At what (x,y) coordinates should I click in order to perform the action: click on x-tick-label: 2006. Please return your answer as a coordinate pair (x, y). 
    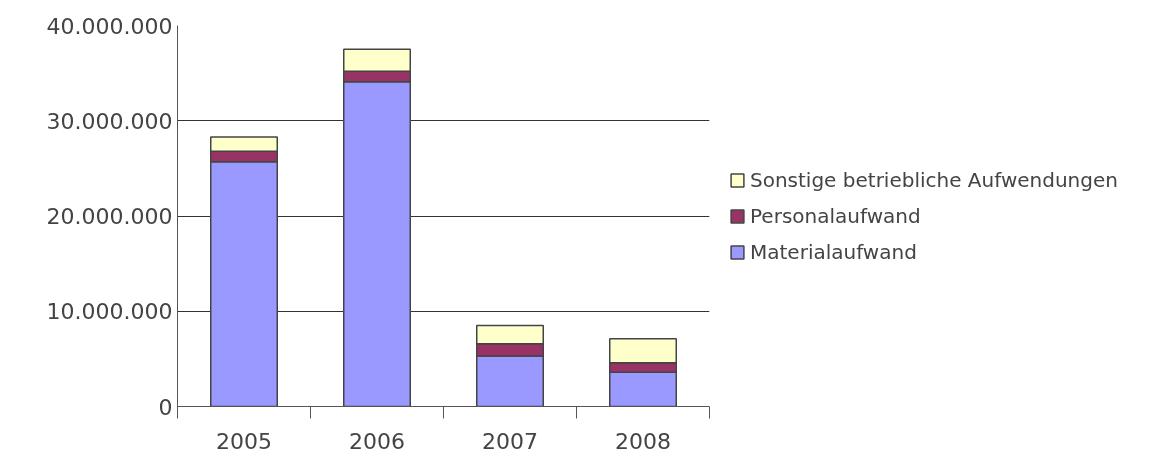
    Looking at the image, I should click on (377, 441).